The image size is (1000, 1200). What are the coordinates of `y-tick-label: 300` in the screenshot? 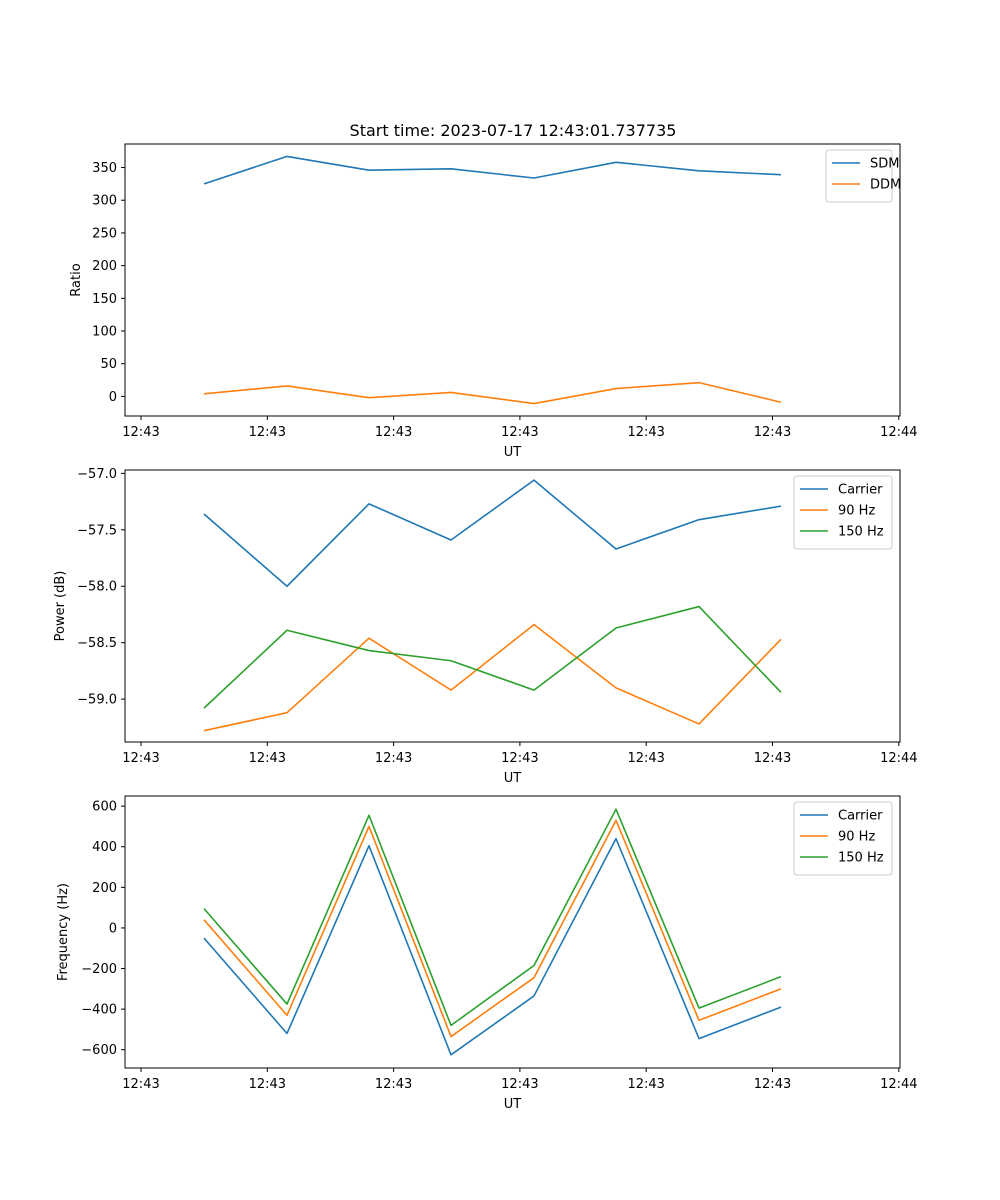 It's located at (104, 201).